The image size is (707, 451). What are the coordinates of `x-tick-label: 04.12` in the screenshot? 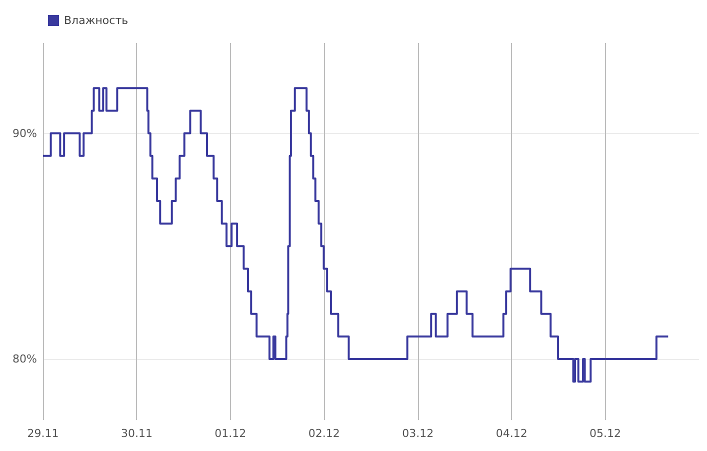 It's located at (512, 433).